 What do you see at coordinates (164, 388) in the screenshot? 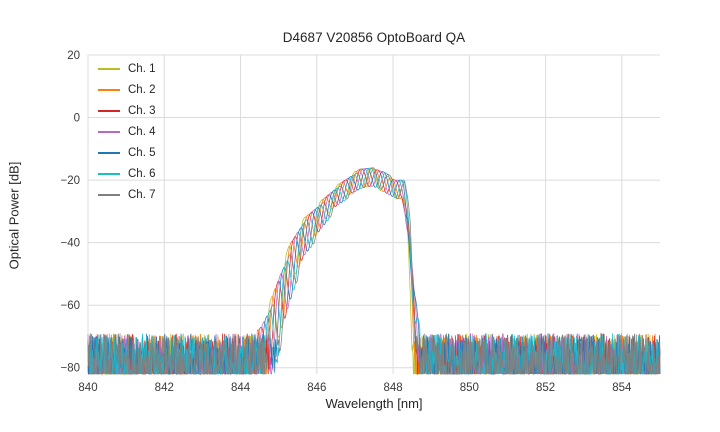
I see `x-tick-label: 842` at bounding box center [164, 388].